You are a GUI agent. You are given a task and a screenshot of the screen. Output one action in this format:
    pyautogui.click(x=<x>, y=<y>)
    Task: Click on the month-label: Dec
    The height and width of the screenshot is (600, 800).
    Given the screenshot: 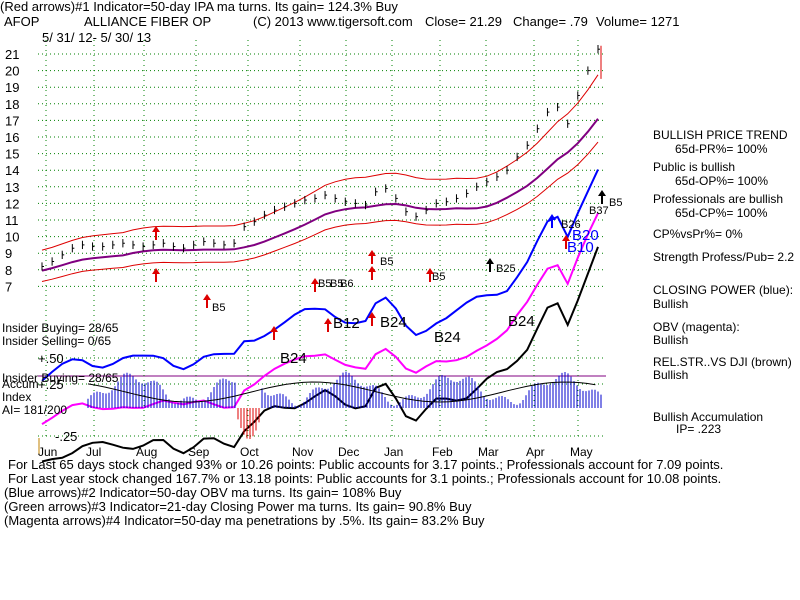 What is the action you would take?
    pyautogui.click(x=348, y=452)
    